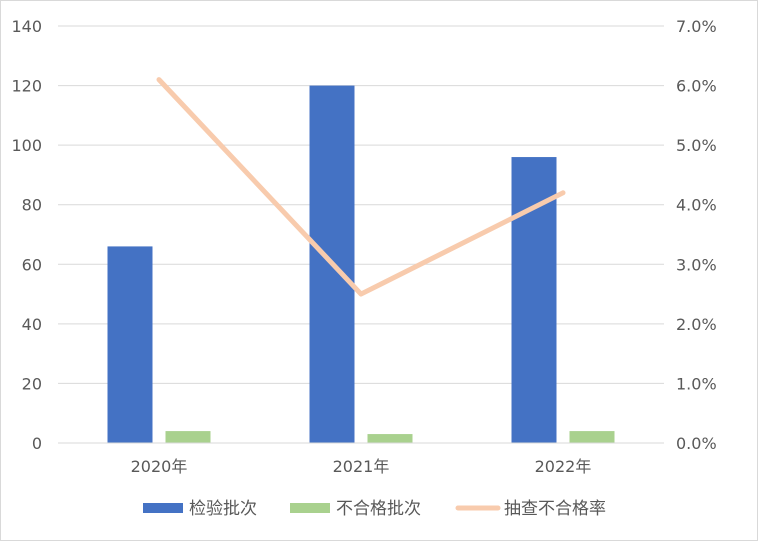 The height and width of the screenshot is (541, 758). Describe the element at coordinates (32, 324) in the screenshot. I see `left-axis-tick-label: 40` at that location.